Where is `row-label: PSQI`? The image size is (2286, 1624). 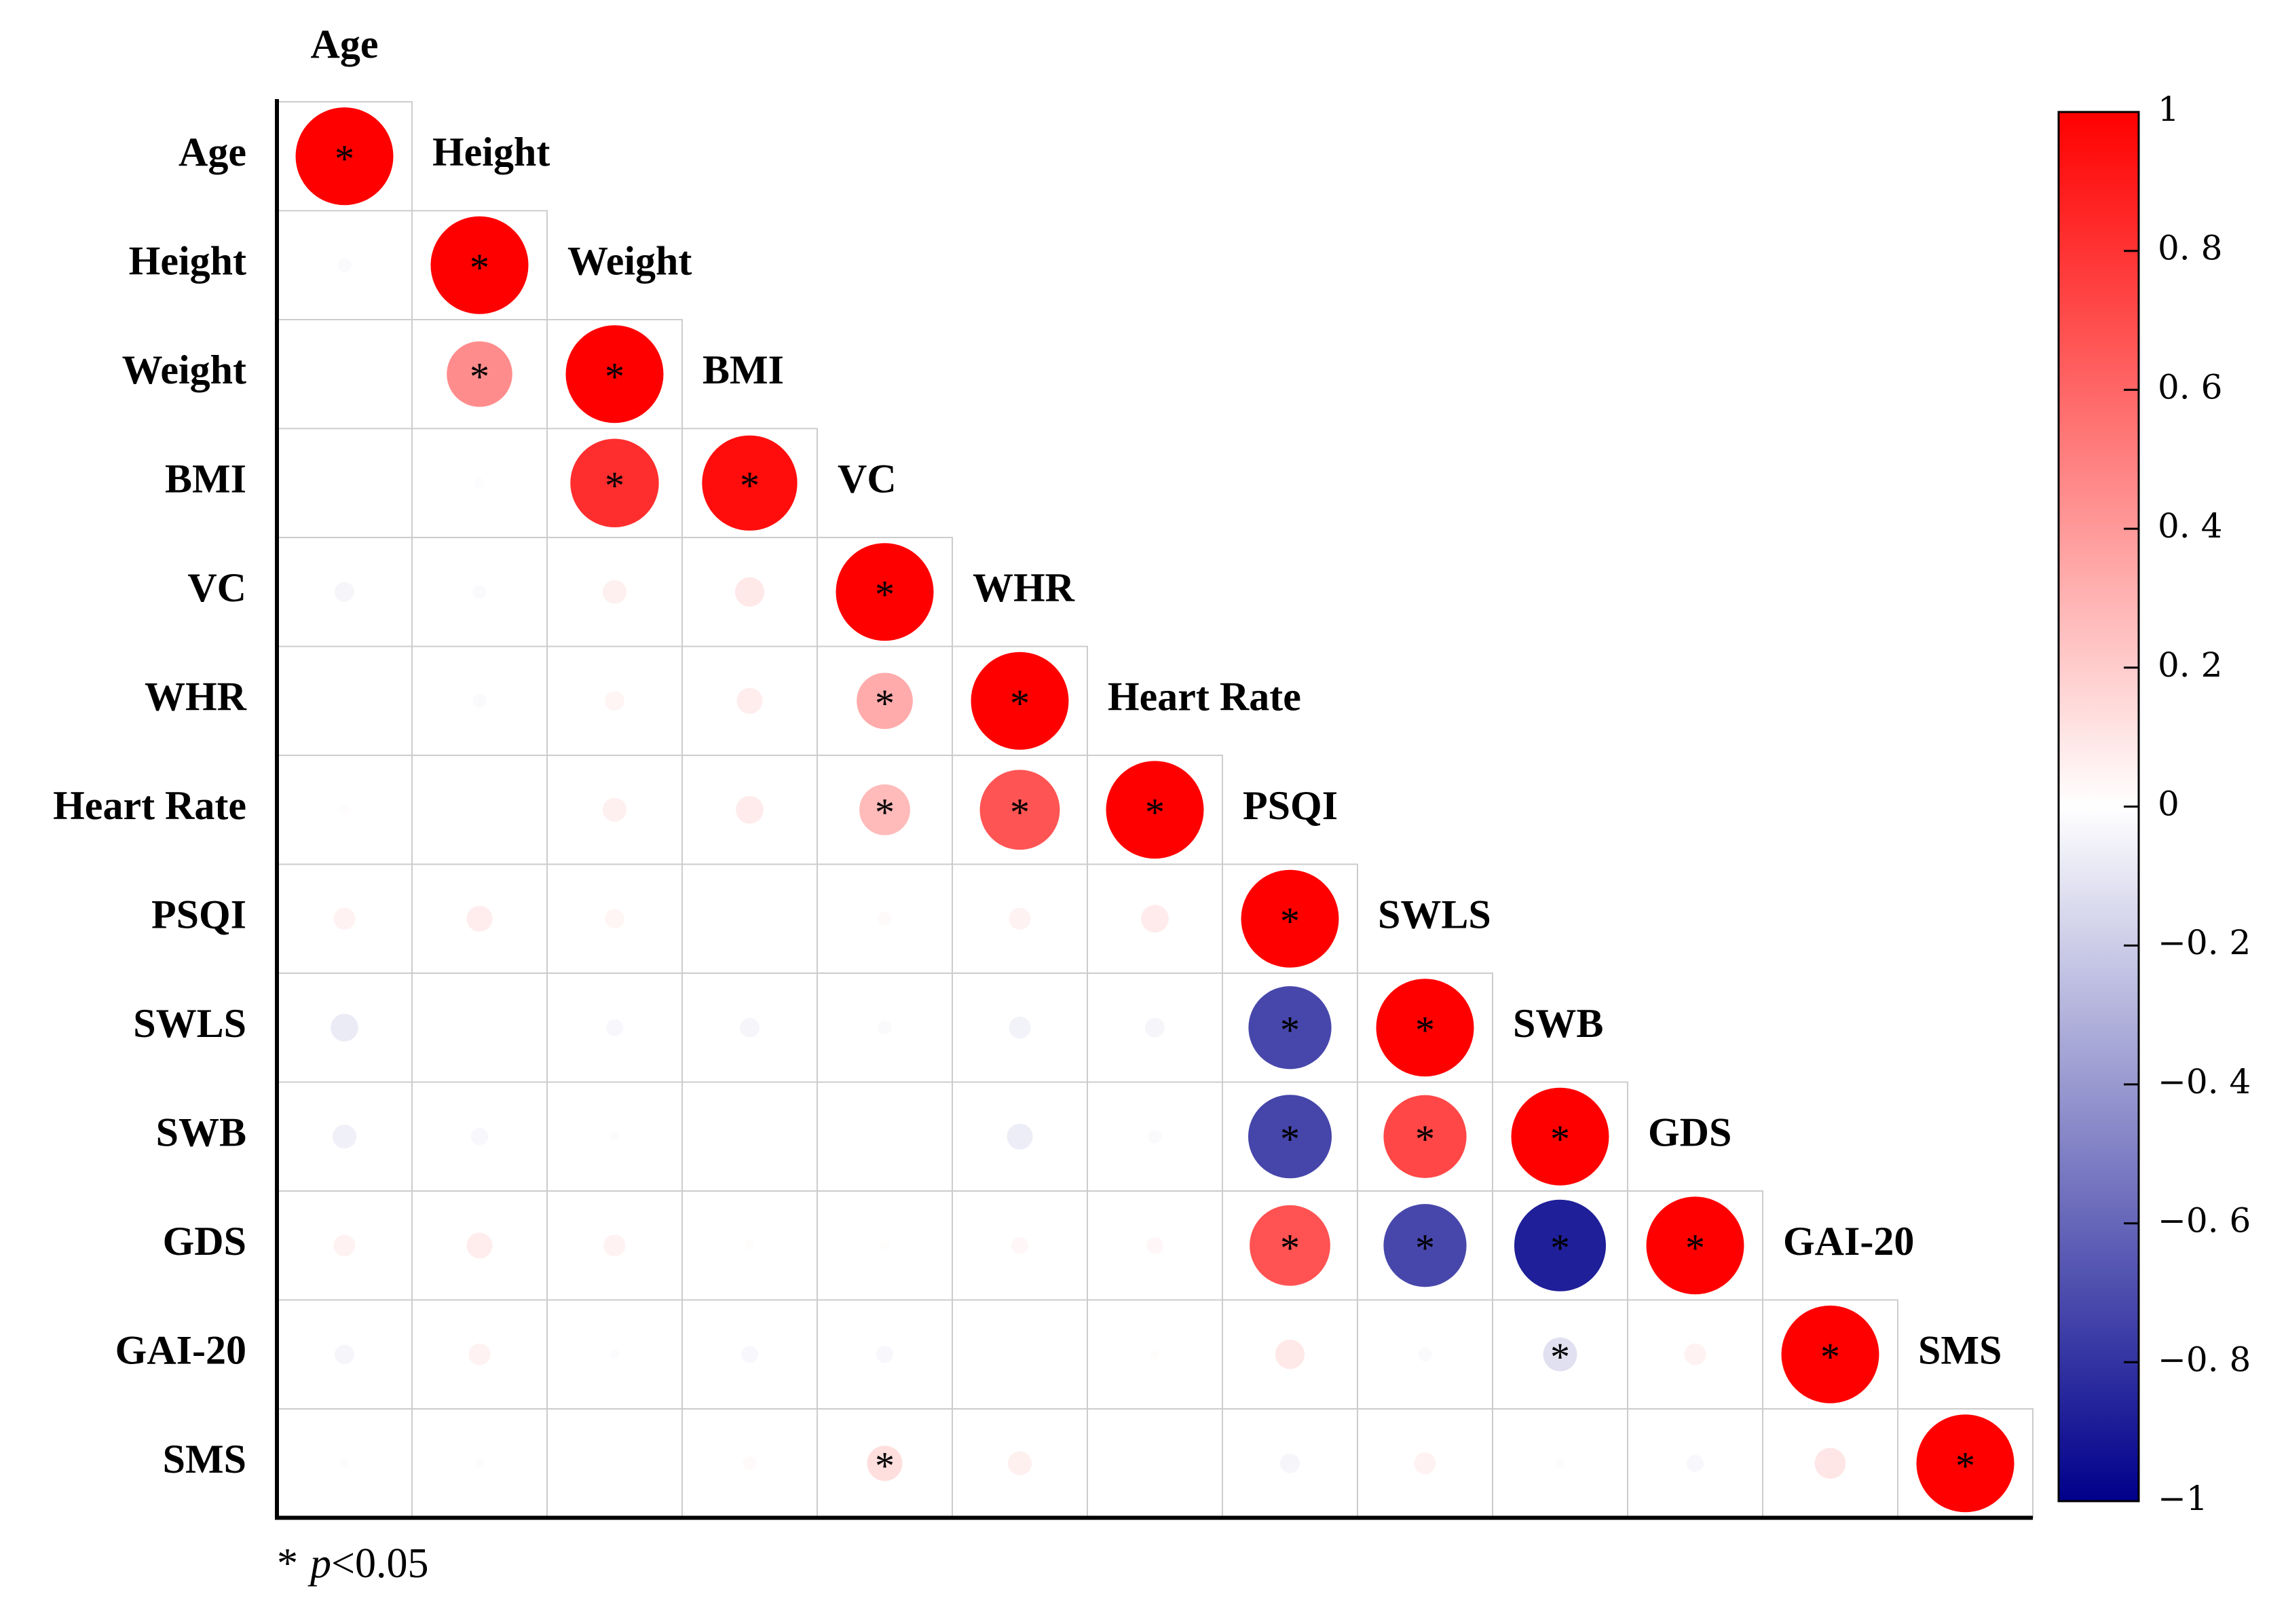
row-label: PSQI is located at coordinates (198, 914).